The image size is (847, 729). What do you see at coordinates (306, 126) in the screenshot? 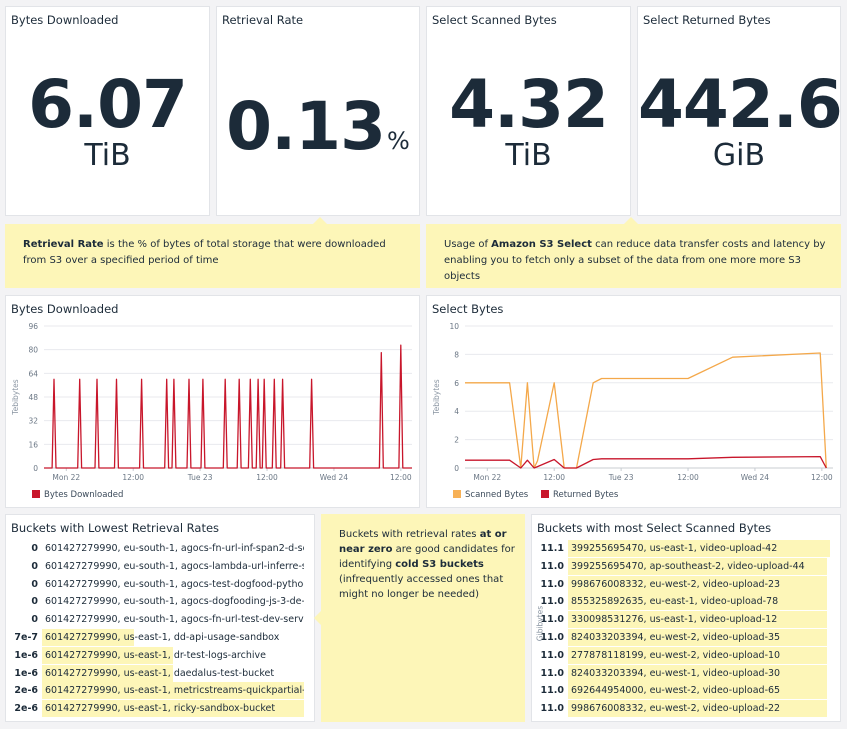
I see `kpi-value: 0.13` at bounding box center [306, 126].